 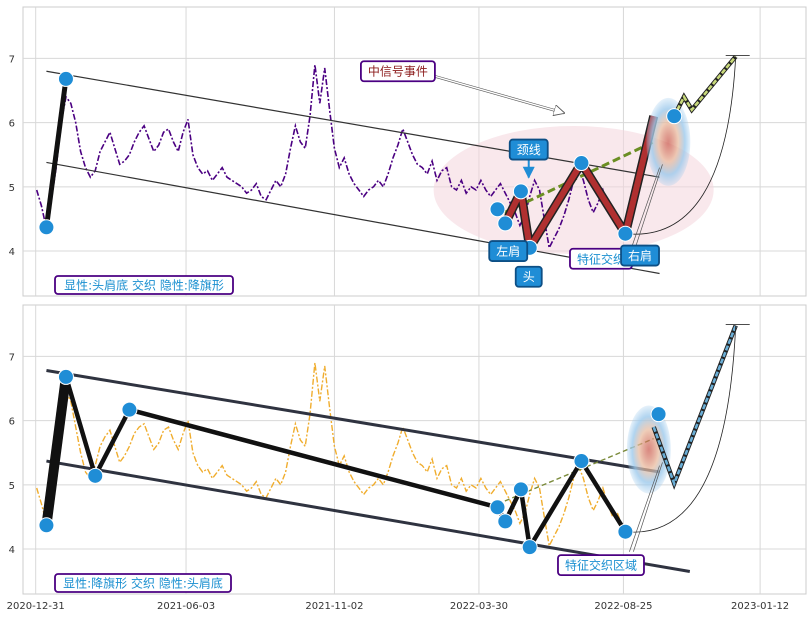 I want to click on annotation-label: 左肩, so click(x=508, y=251).